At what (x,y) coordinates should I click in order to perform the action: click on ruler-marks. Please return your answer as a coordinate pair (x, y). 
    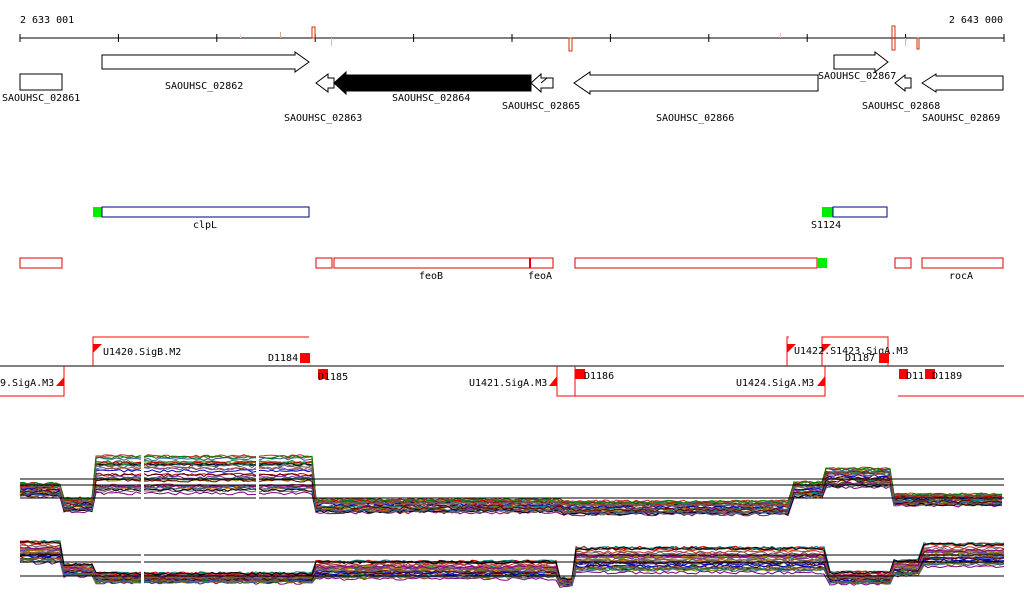
    Looking at the image, I should click on (580, 38).